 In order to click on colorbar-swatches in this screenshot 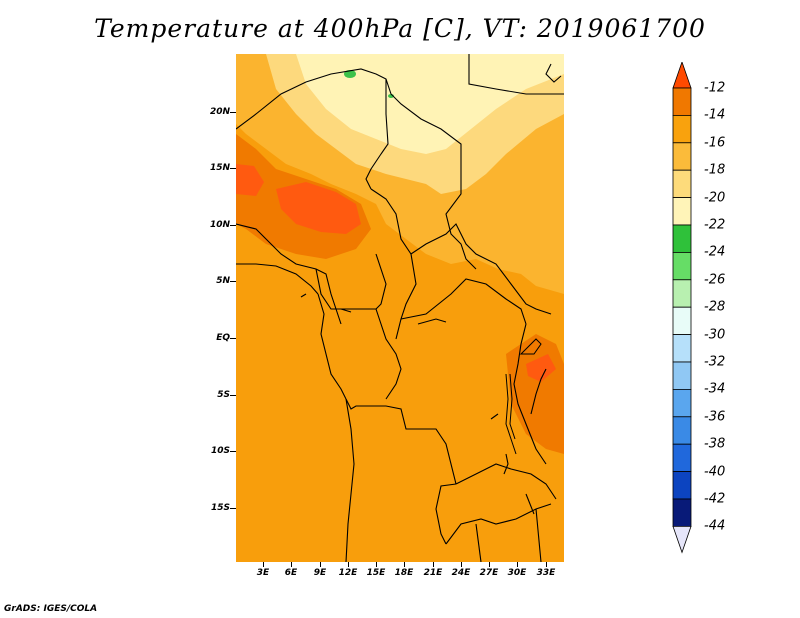, I will do `click(682, 307)`.